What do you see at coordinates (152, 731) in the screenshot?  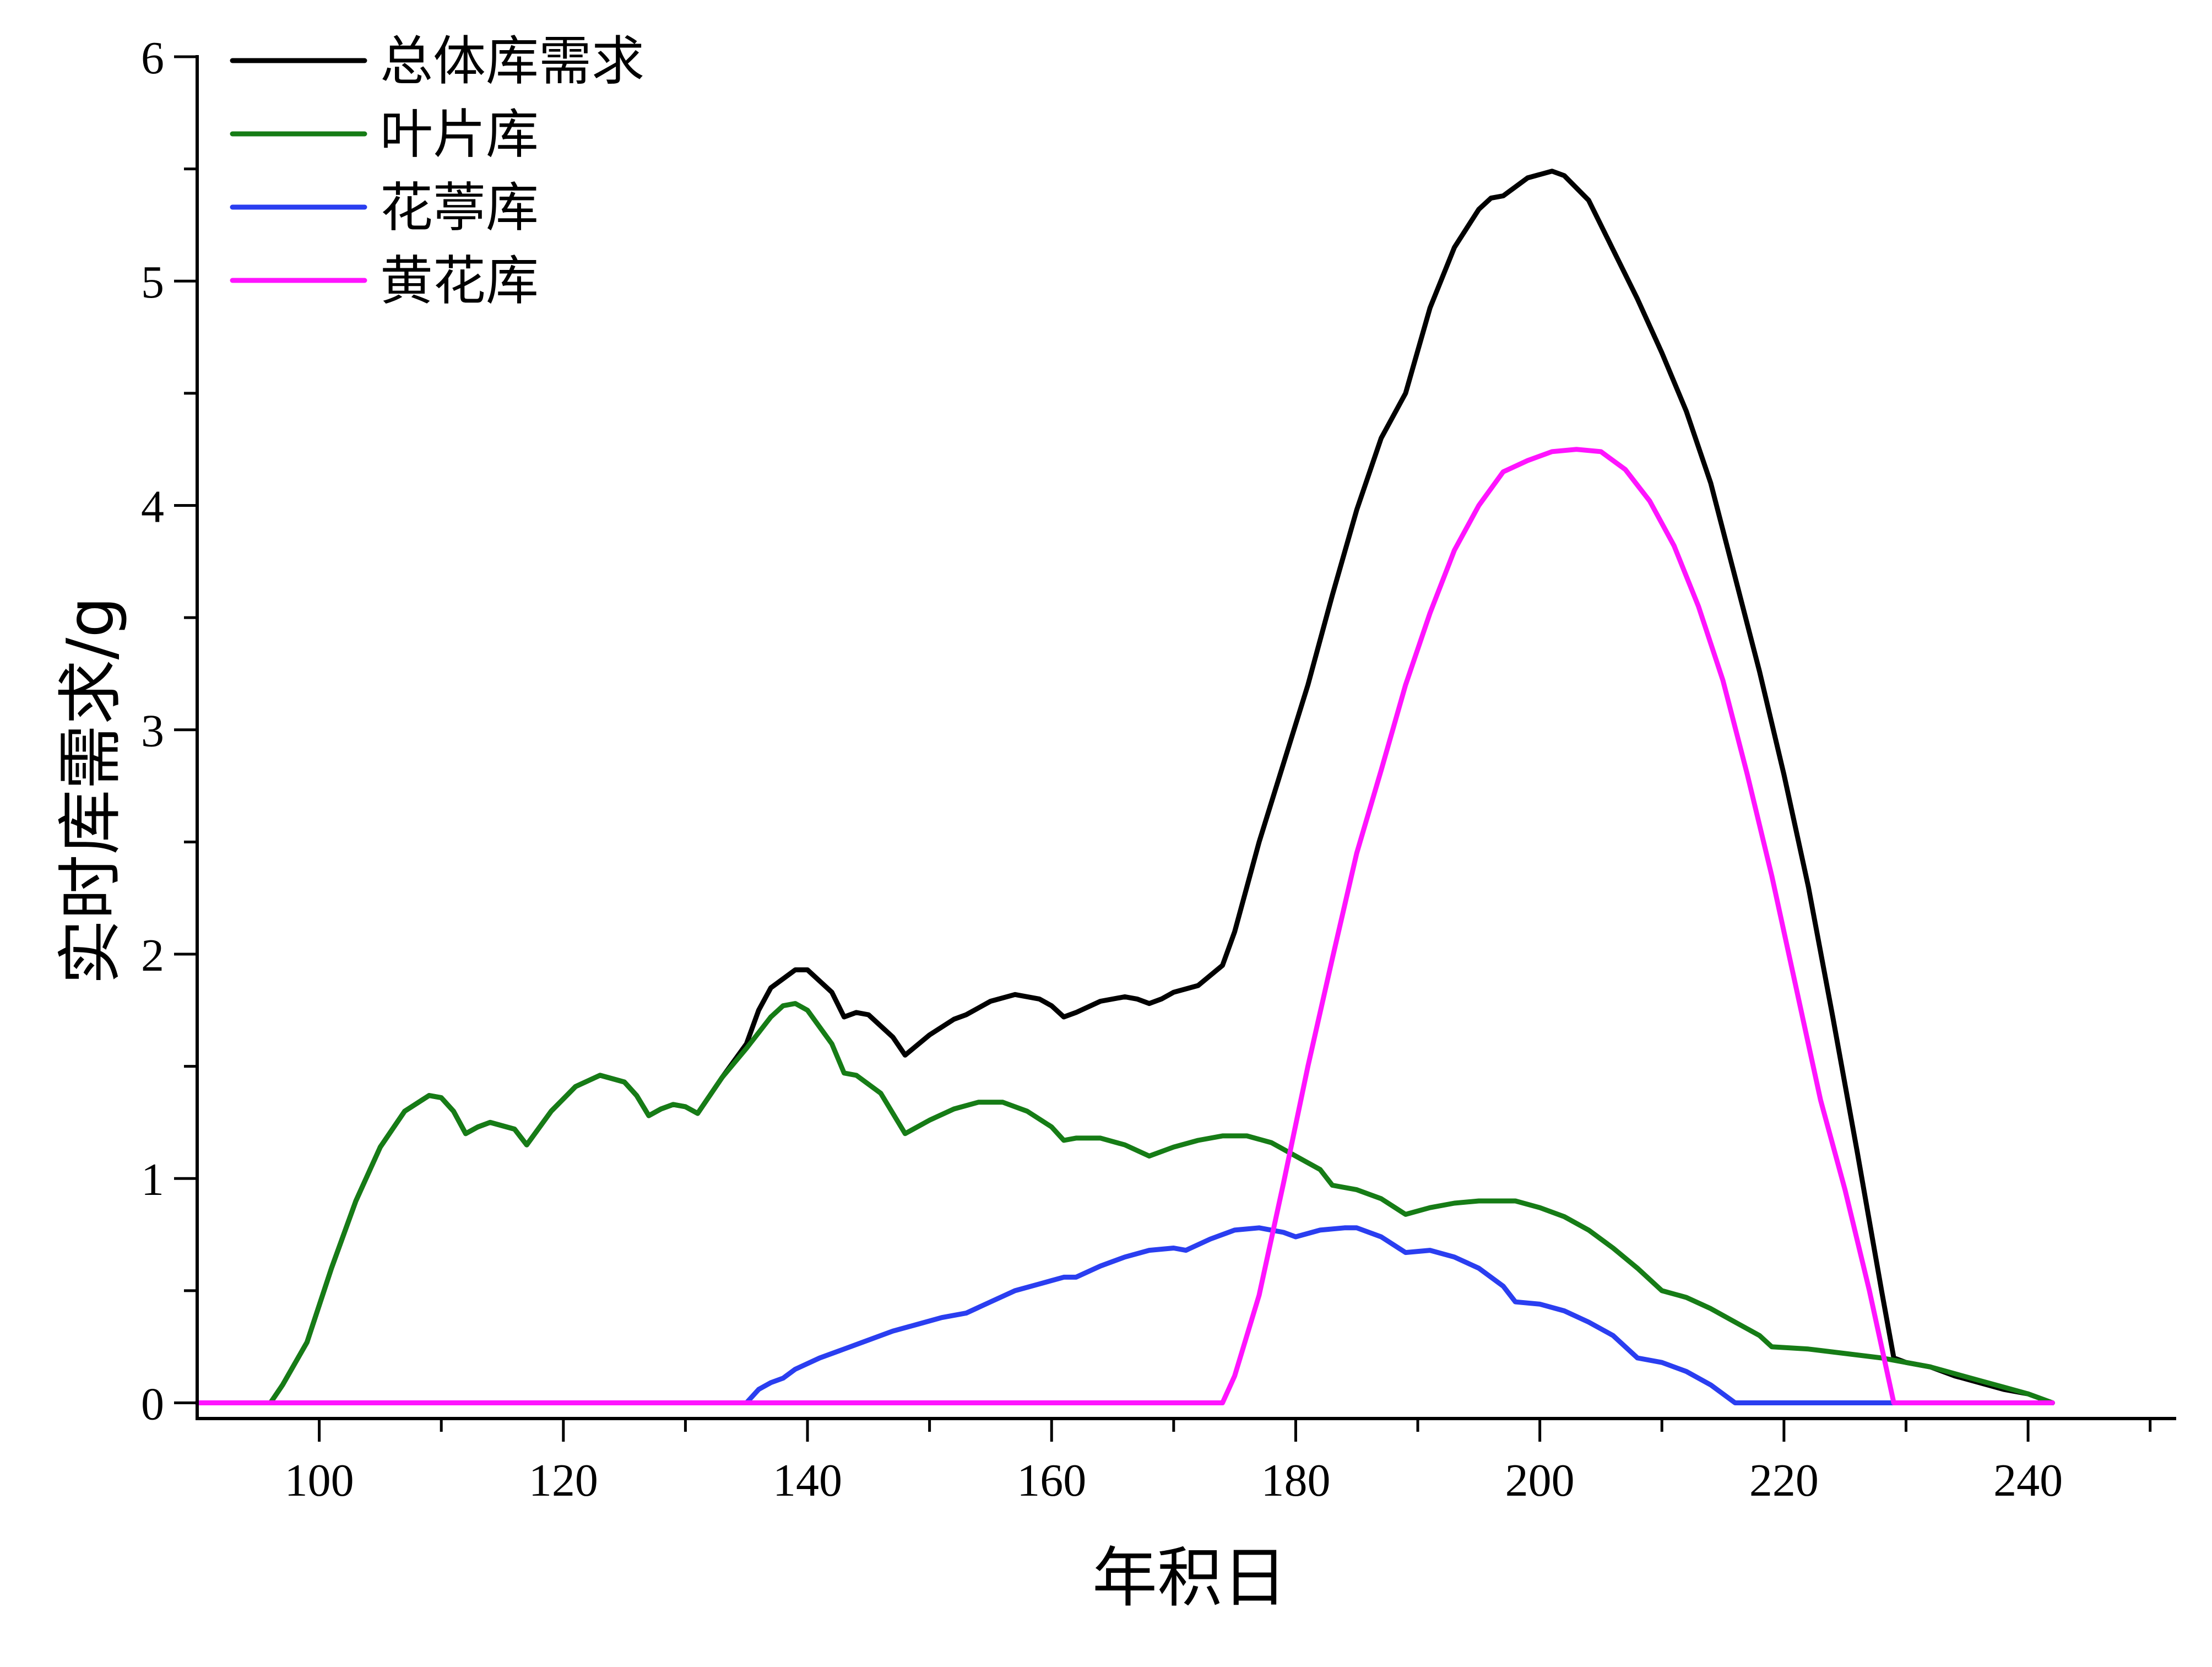 I see `y-tick-label: 3` at bounding box center [152, 731].